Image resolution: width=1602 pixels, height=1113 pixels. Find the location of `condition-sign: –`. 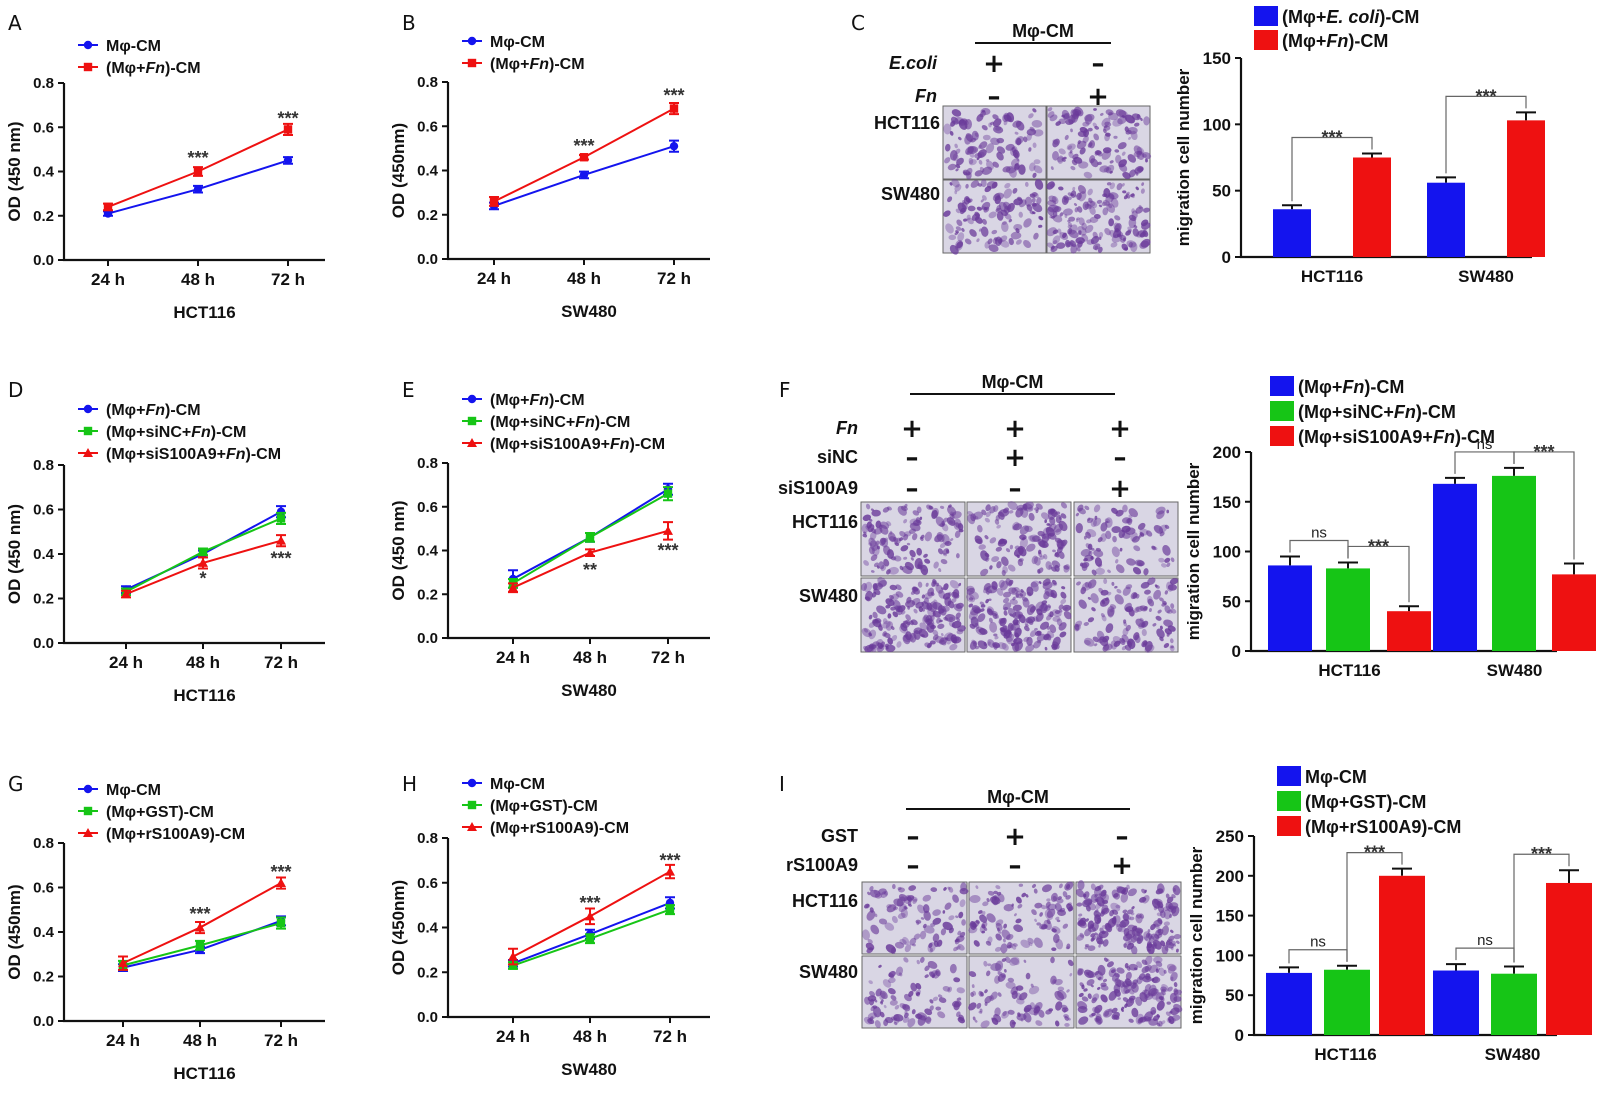

condition-sign: – is located at coordinates (994, 97).